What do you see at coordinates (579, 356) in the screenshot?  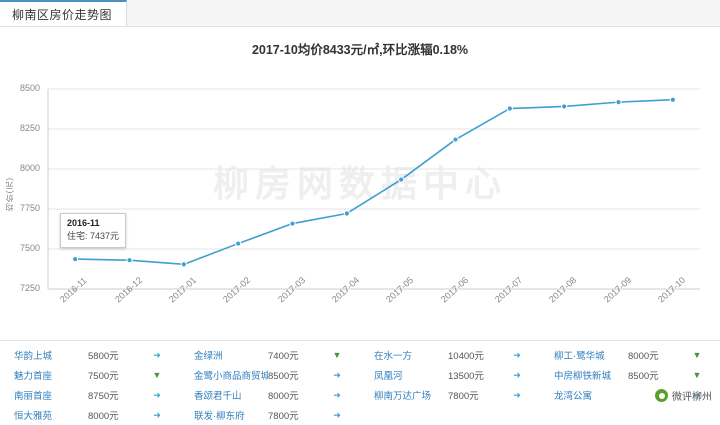 I see `listing-community-name: 柳工·鹭华城` at bounding box center [579, 356].